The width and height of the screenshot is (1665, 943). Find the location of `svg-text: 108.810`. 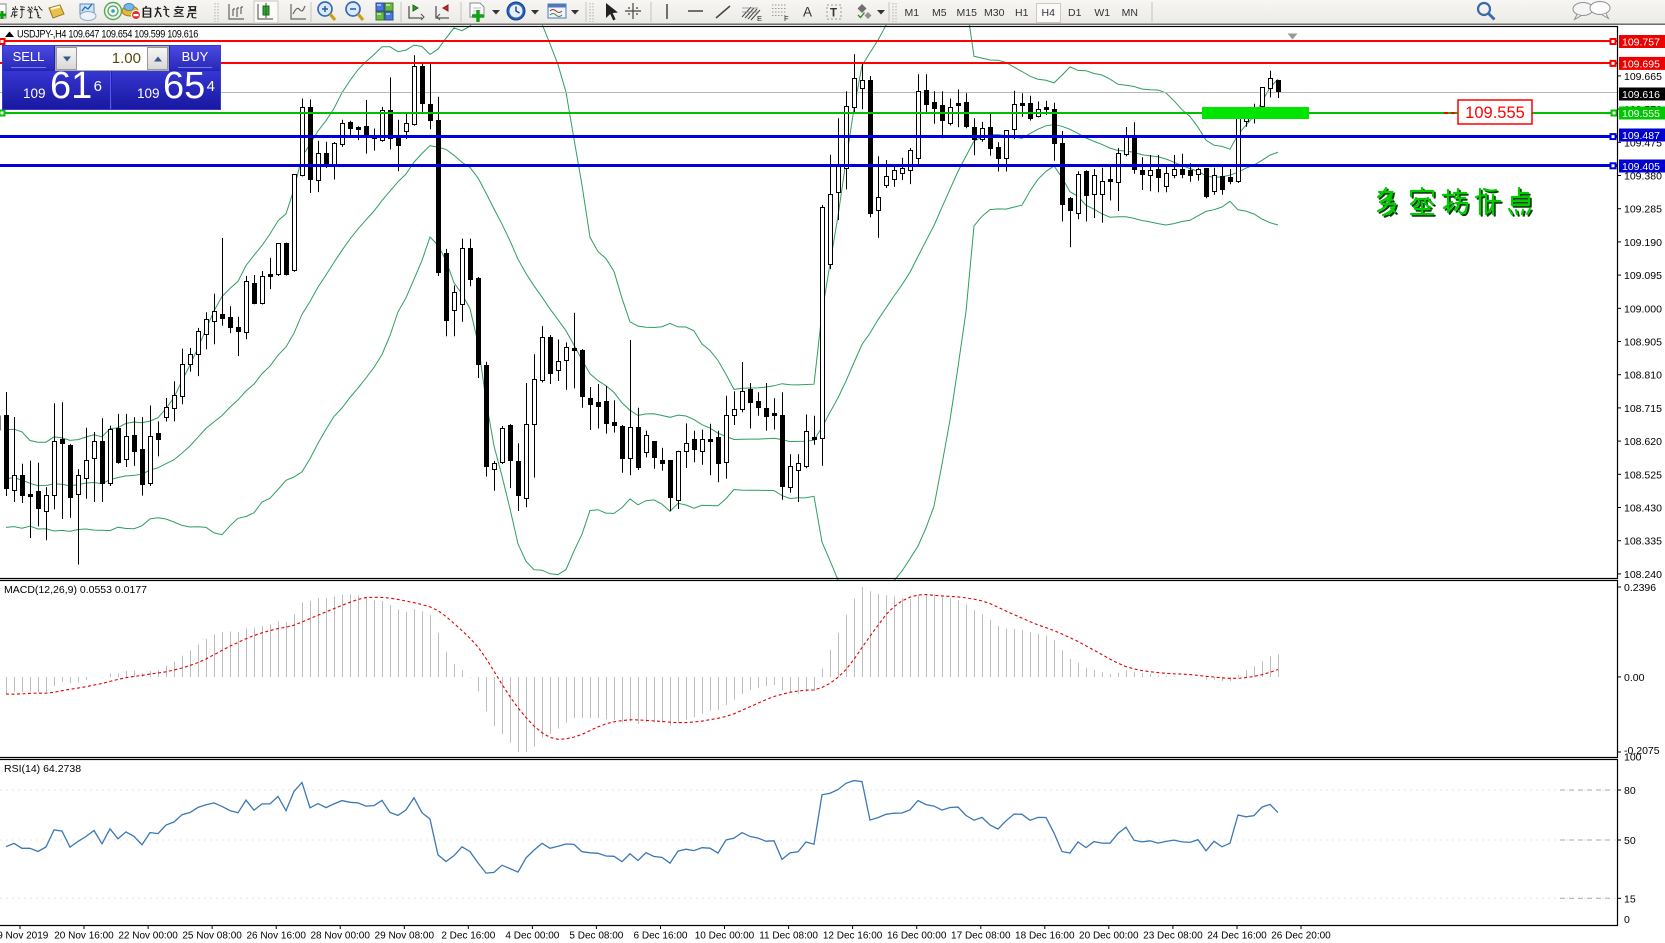

svg-text: 108.810 is located at coordinates (1643, 376).